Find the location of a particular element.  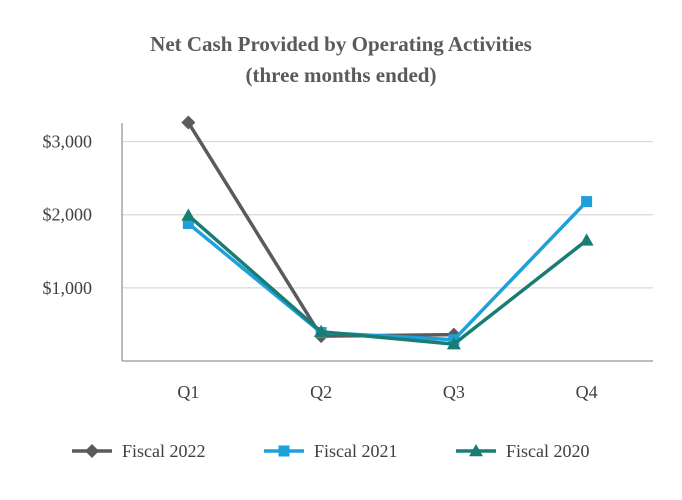

legend-label: Fiscal 2020 is located at coordinates (548, 451).